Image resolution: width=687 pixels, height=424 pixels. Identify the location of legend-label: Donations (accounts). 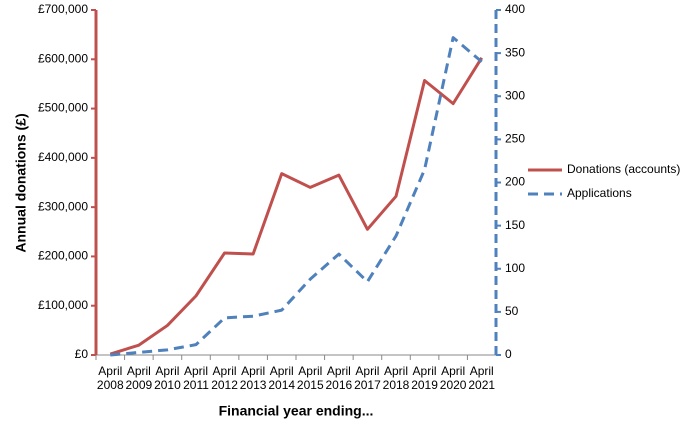
(623, 169).